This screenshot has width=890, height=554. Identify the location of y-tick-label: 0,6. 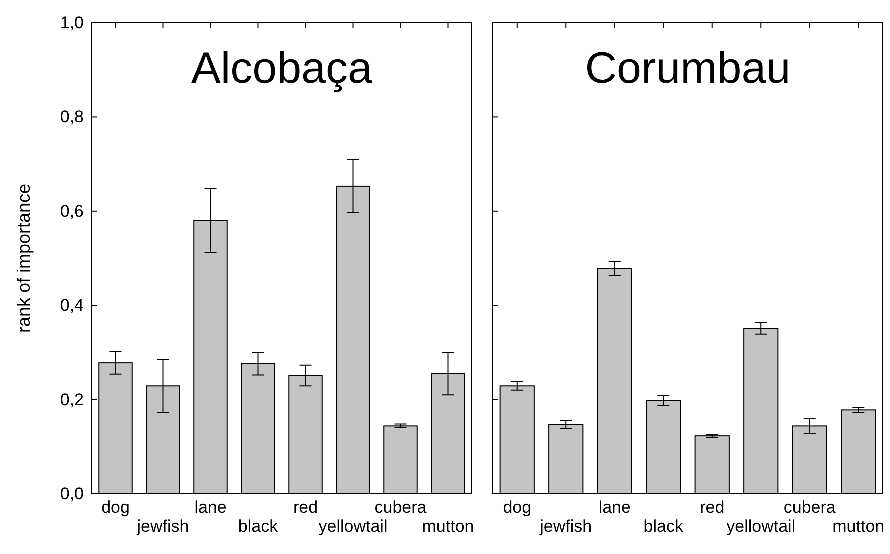
(72, 211).